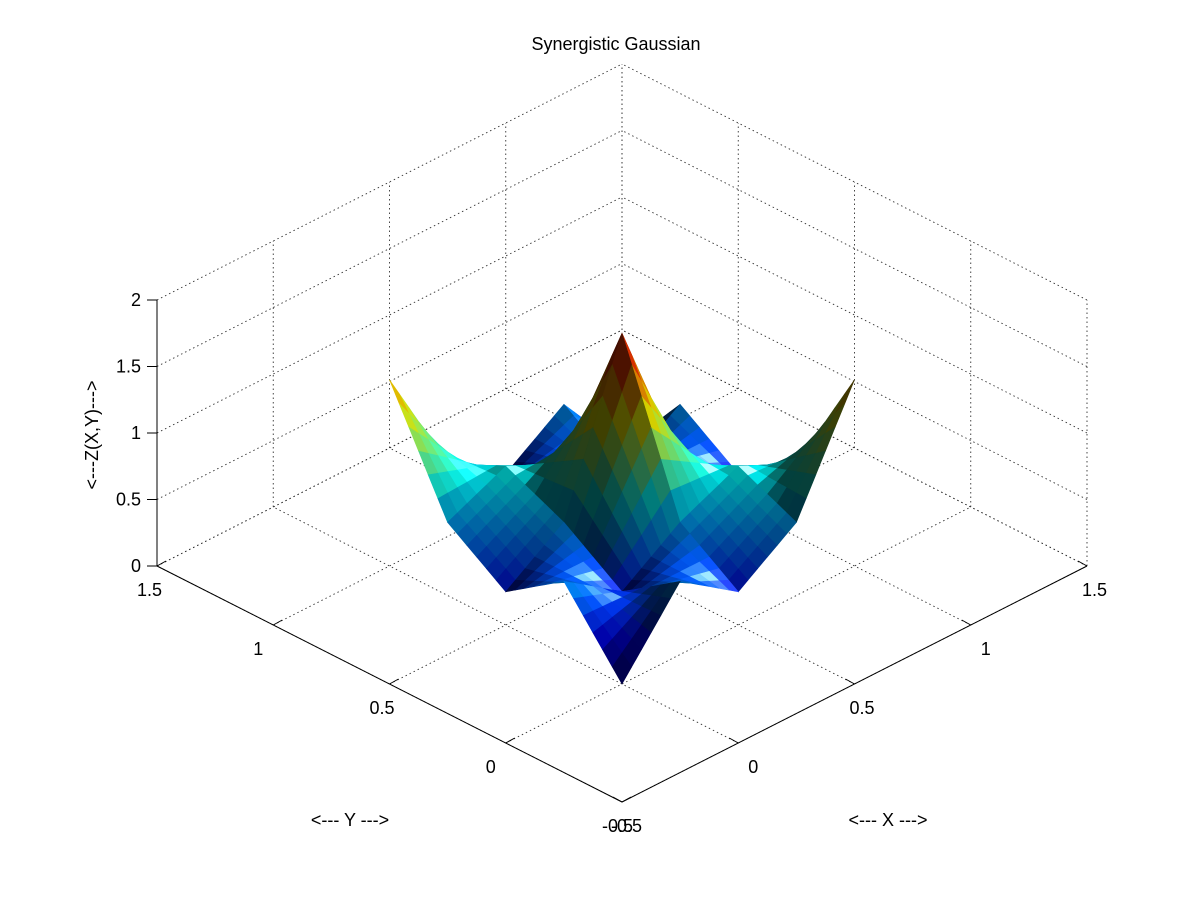 The width and height of the screenshot is (1200, 901). I want to click on x-tick-label: -0.5, so click(626, 826).